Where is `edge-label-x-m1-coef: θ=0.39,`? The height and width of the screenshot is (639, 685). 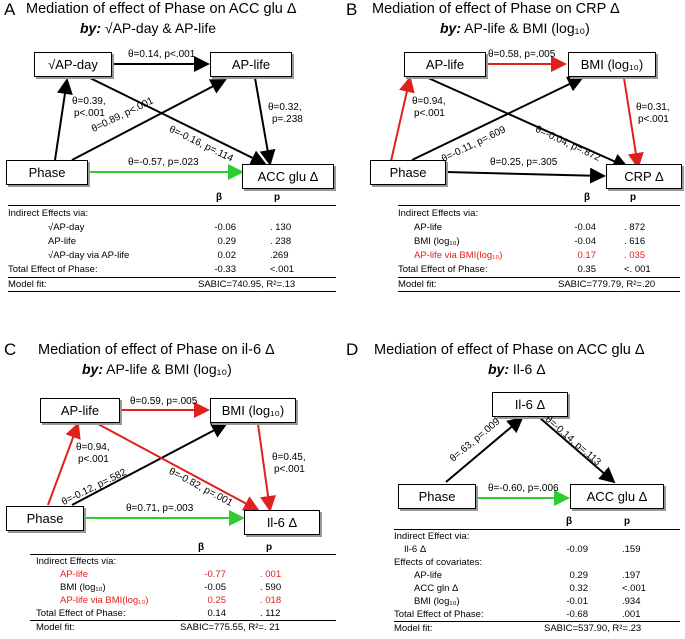 edge-label-x-m1-coef: θ=0.39, is located at coordinates (89, 101).